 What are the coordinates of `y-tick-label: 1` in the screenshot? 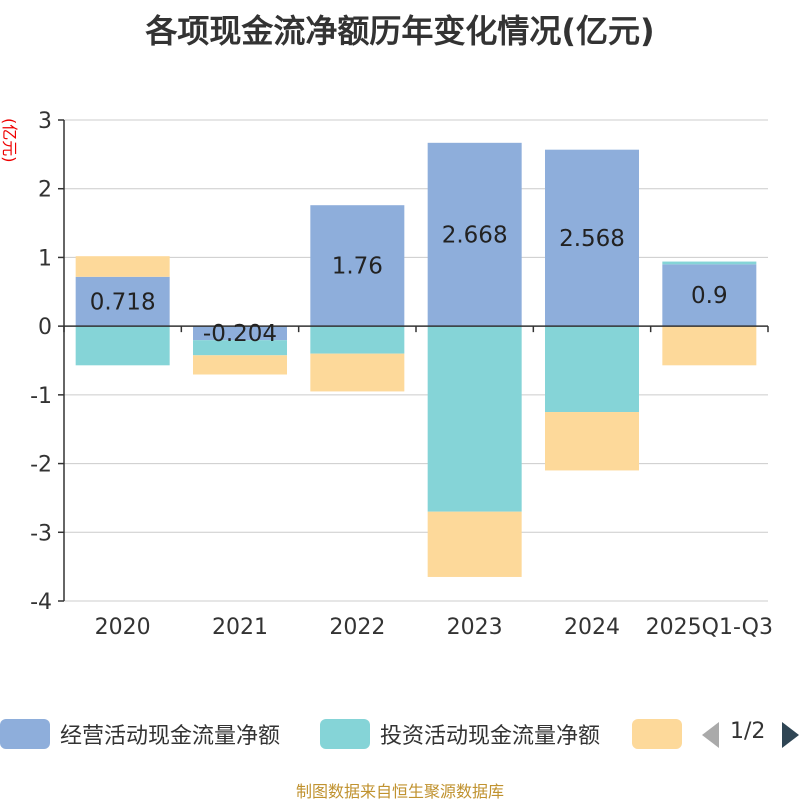 It's located at (45, 258).